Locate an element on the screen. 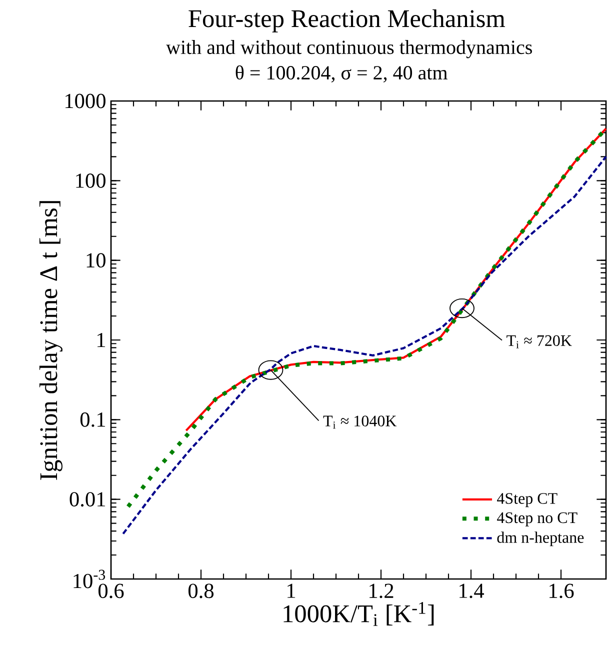  y-tick-label: 1000 is located at coordinates (86, 101).